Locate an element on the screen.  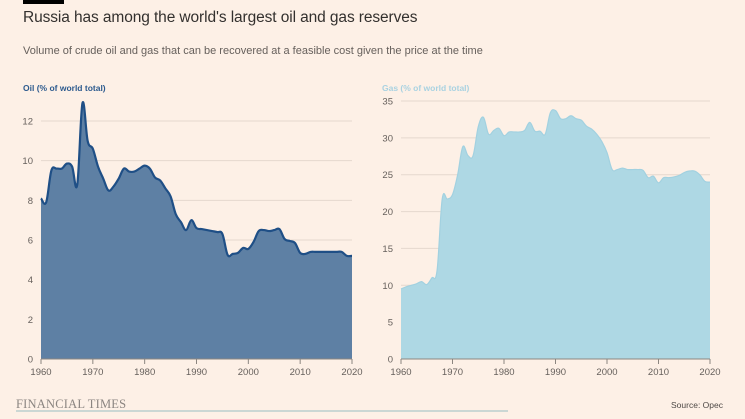
source-note: Source: Opec is located at coordinates (697, 405).